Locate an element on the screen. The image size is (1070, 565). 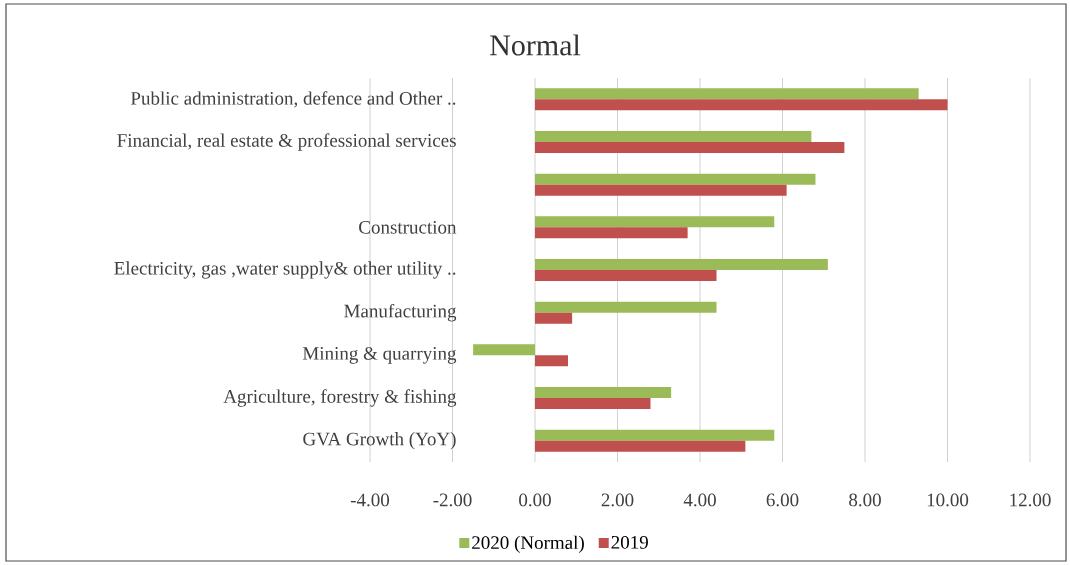
y-tick-label: GVA Growth (YoY) is located at coordinates (379, 441).